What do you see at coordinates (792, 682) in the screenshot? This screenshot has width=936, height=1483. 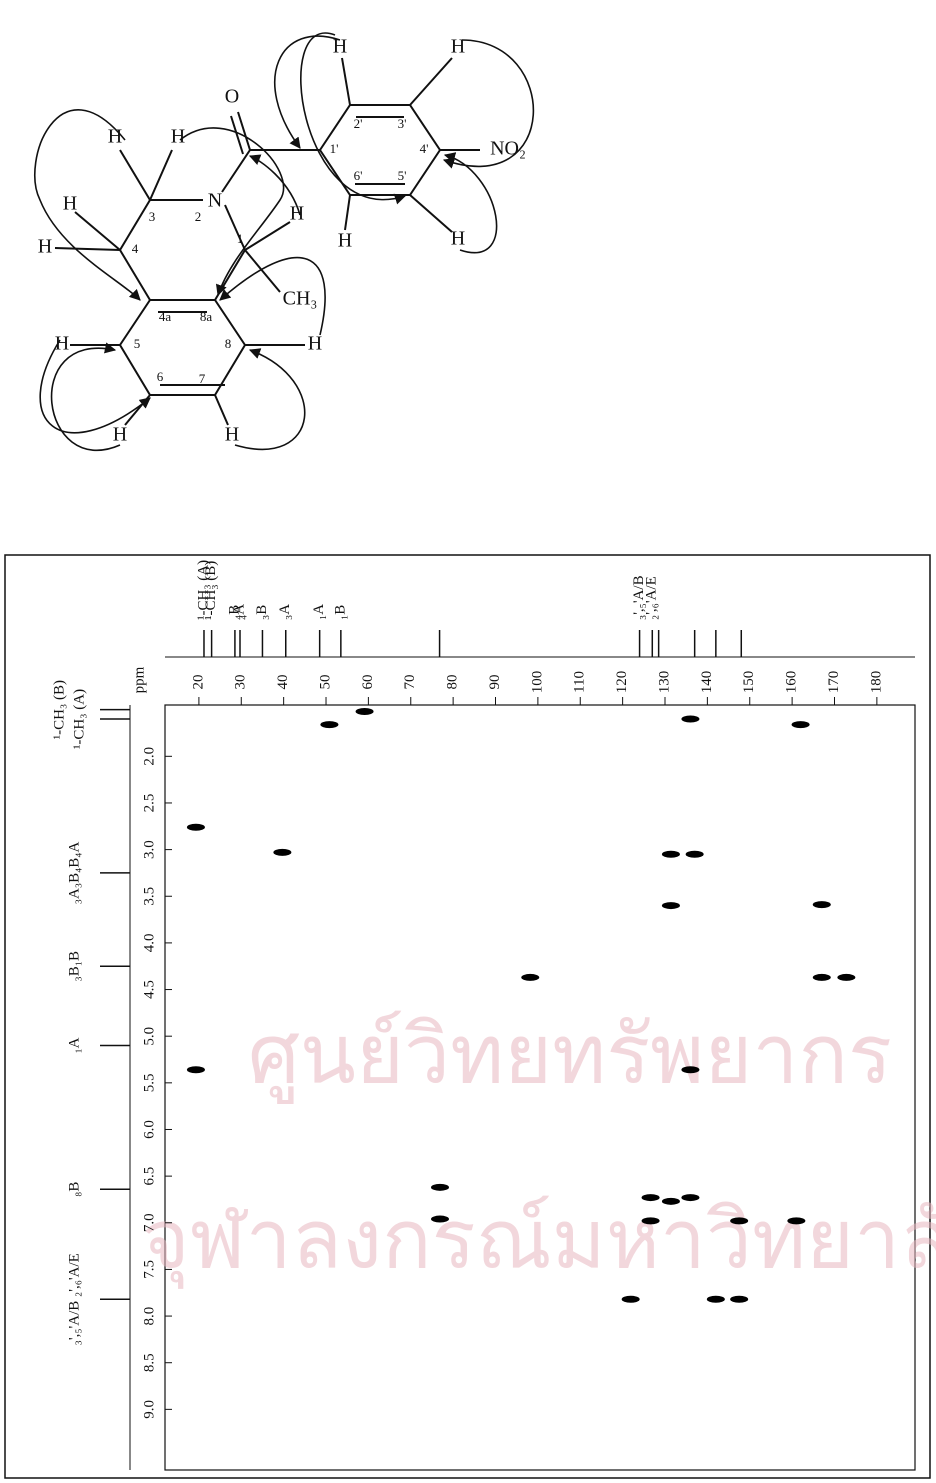 I see `x-tick-label: 160` at bounding box center [792, 682].